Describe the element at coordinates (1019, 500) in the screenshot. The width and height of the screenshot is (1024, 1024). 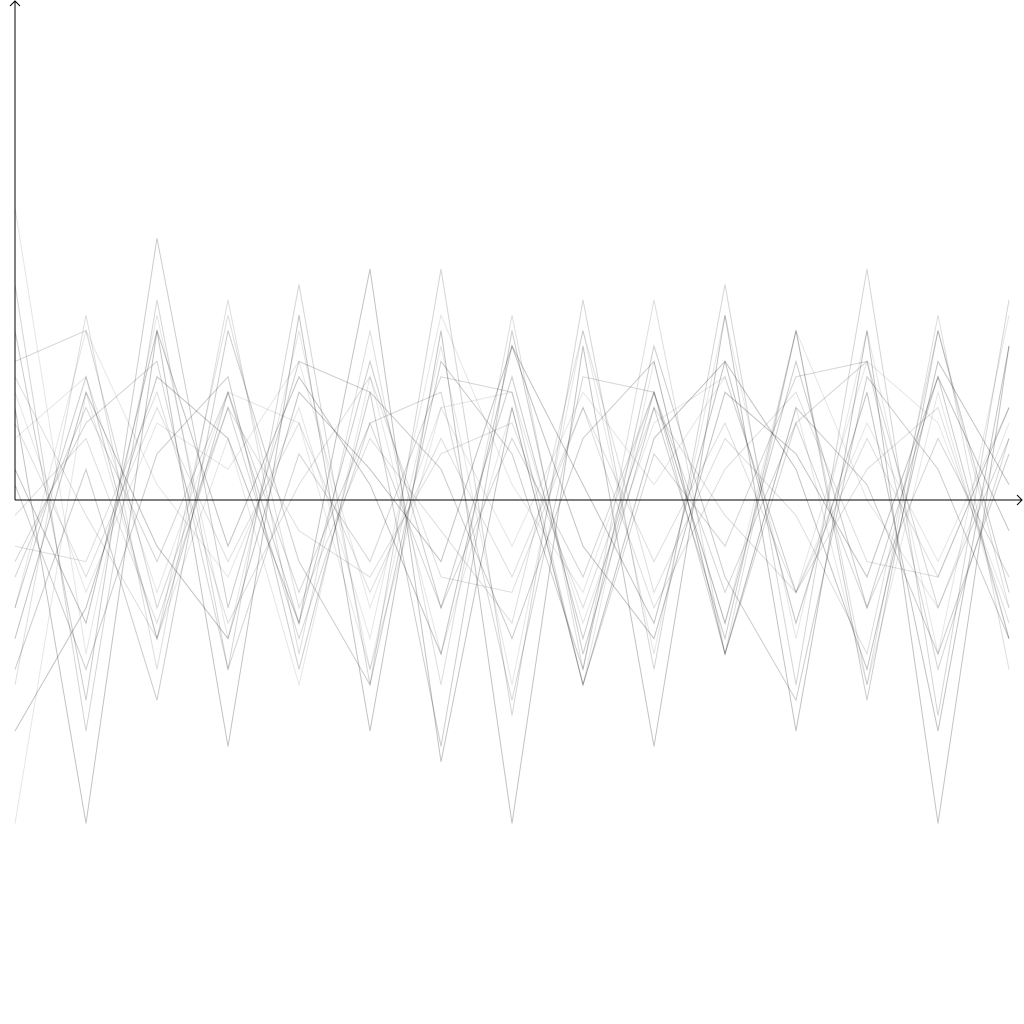
I see `x-axis-arrow-icon` at that location.